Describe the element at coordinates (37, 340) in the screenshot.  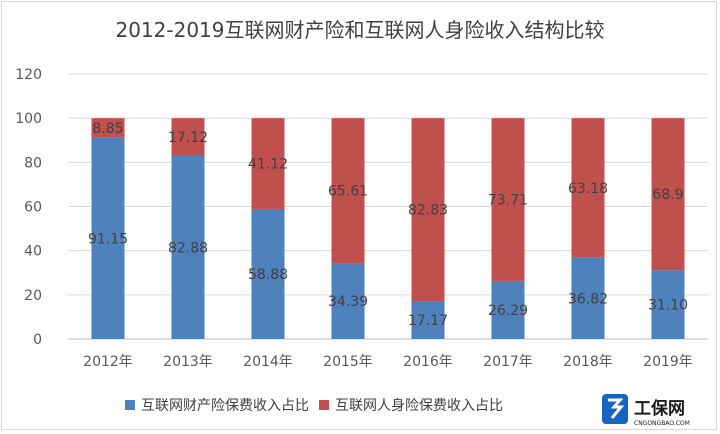
I see `y-tick-label: 0` at that location.